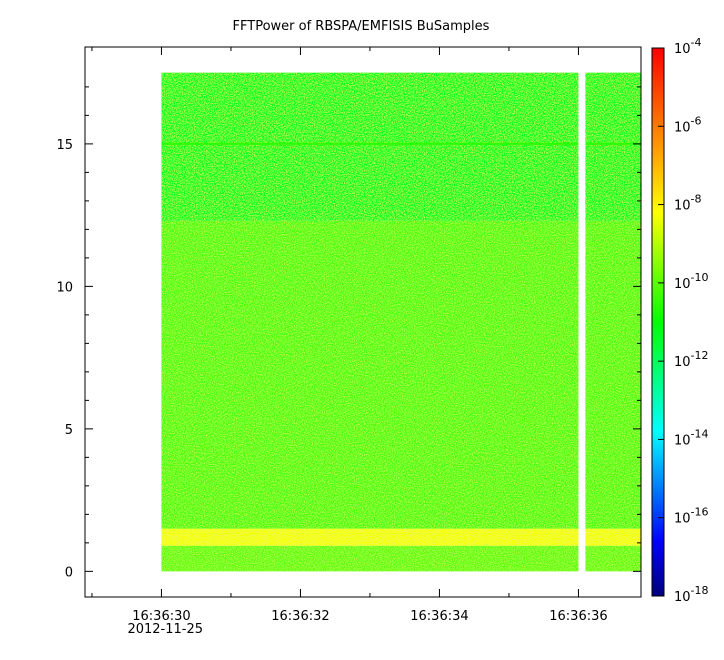 This screenshot has width=724, height=660. Describe the element at coordinates (691, 516) in the screenshot. I see `colorbar-tick-label-1: 10⁻¹⁶` at that location.